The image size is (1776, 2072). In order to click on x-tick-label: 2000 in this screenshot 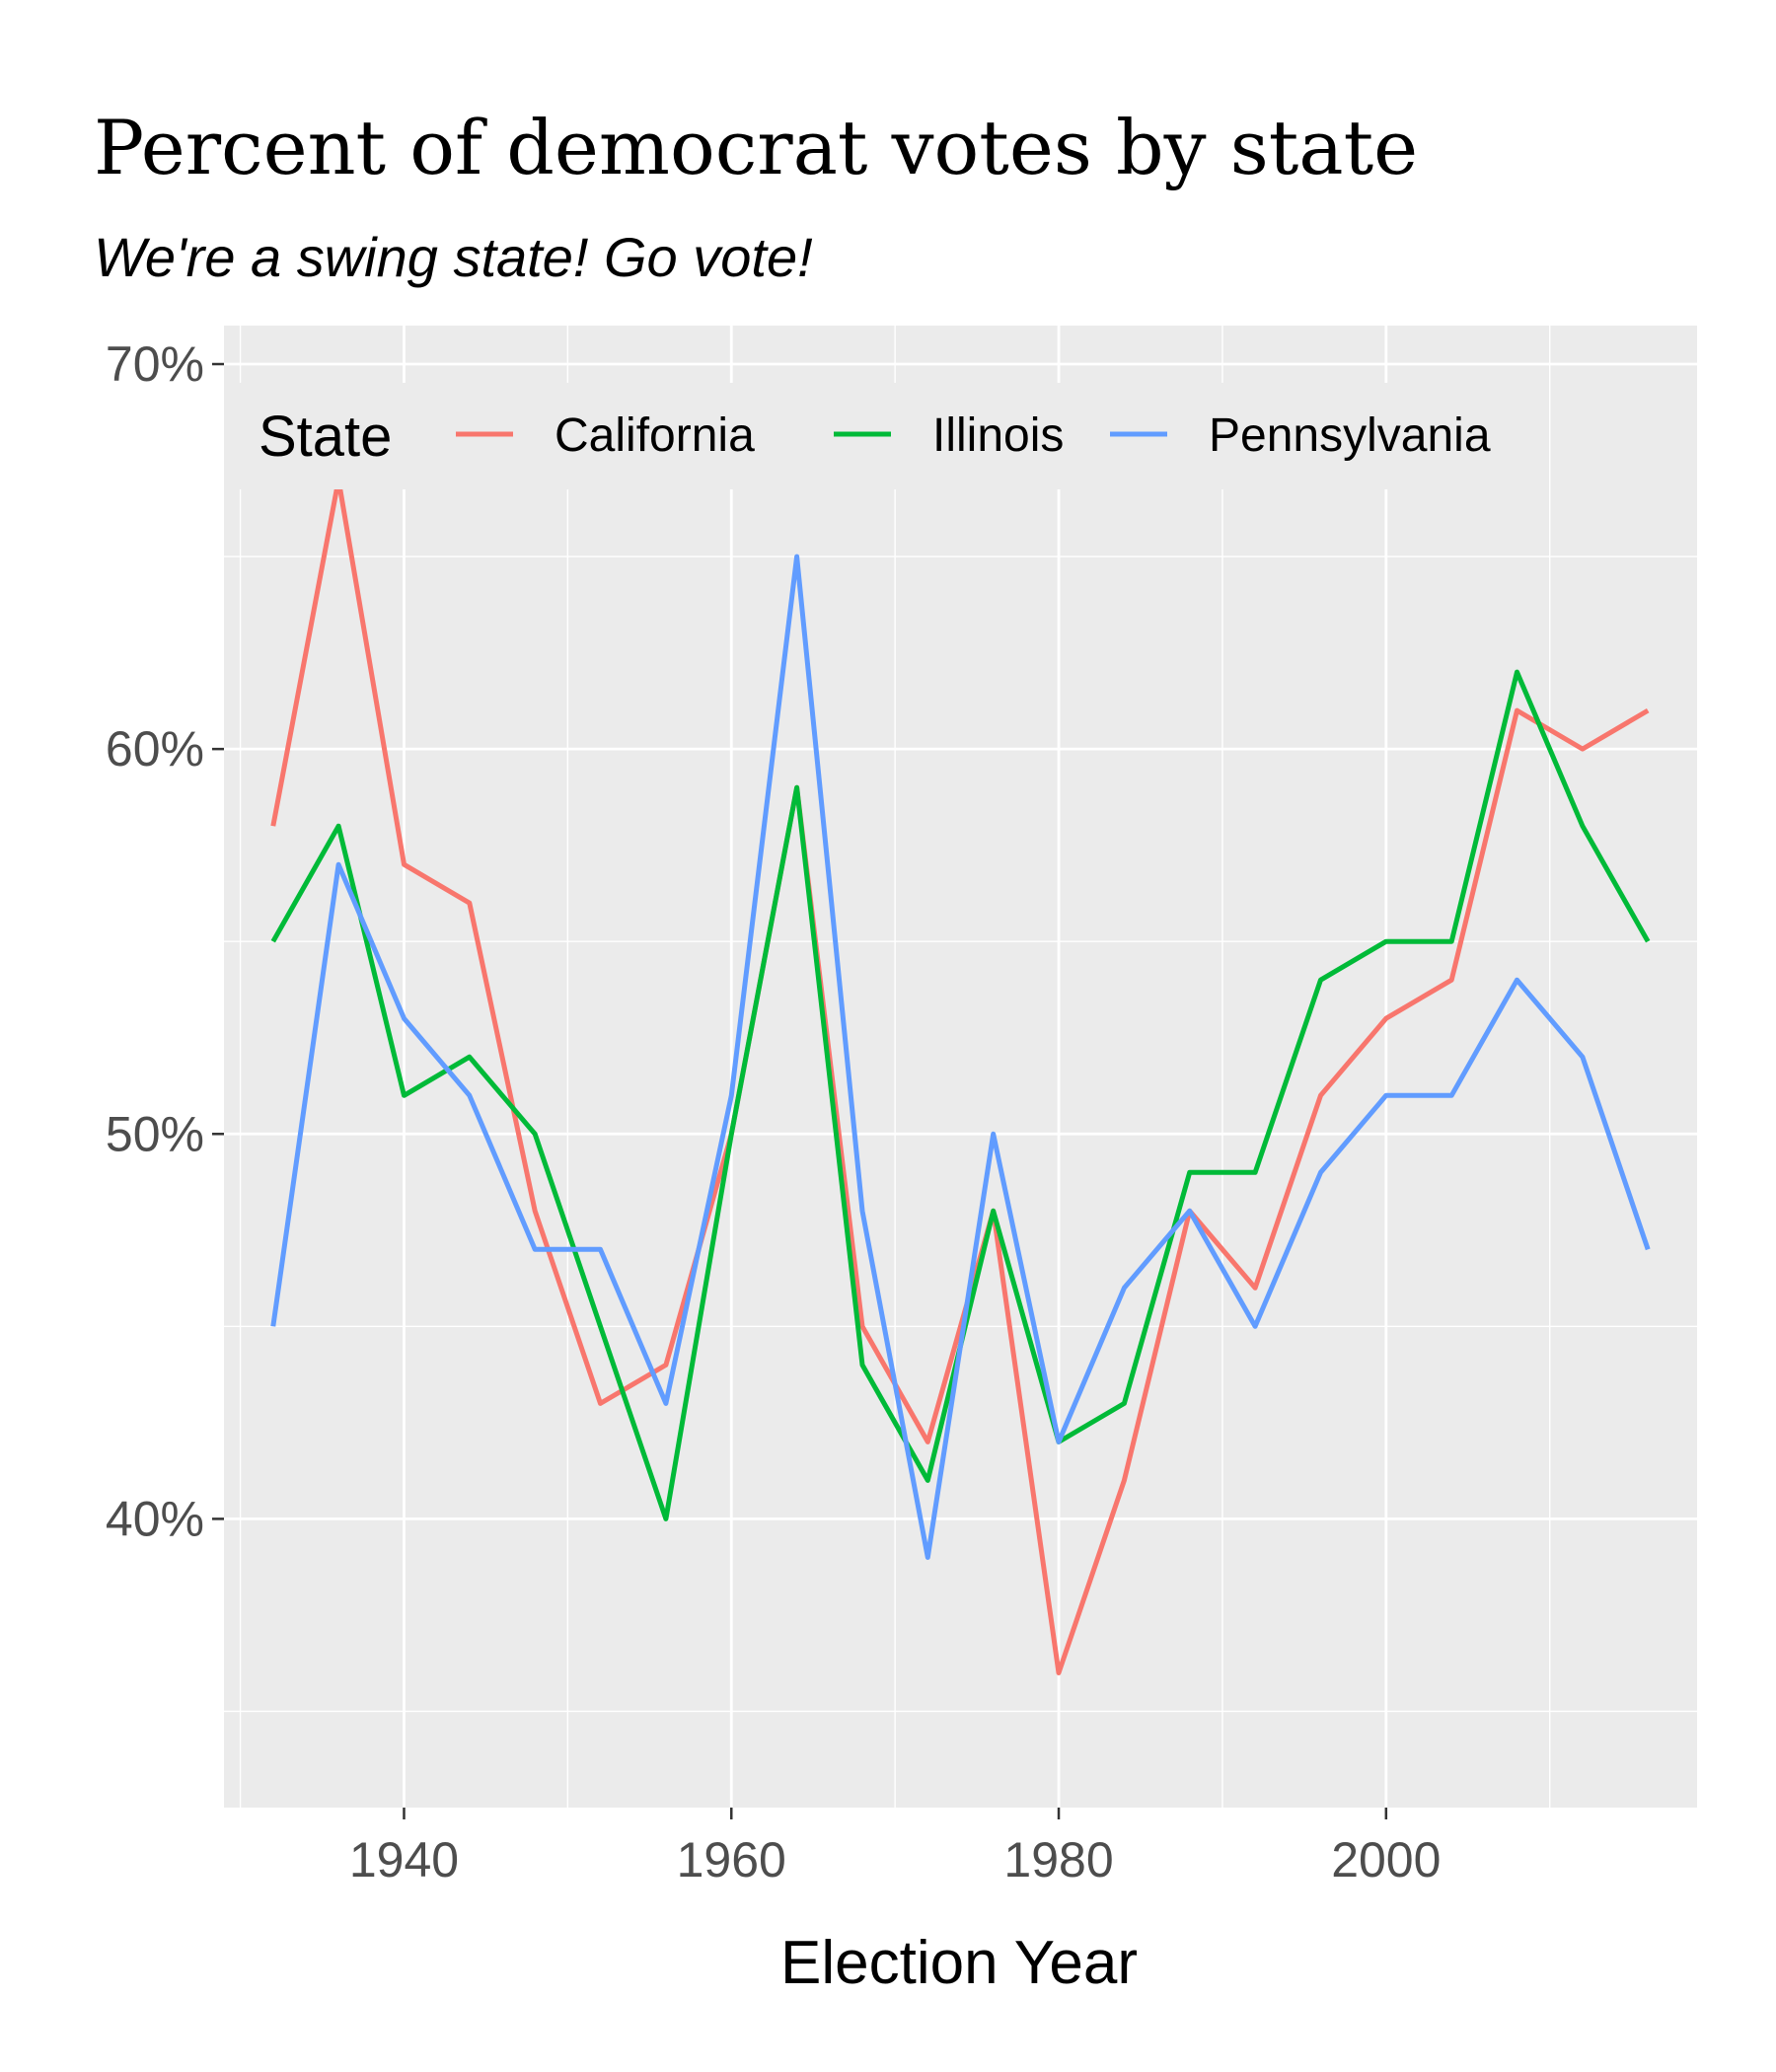, I will do `click(1386, 1860)`.